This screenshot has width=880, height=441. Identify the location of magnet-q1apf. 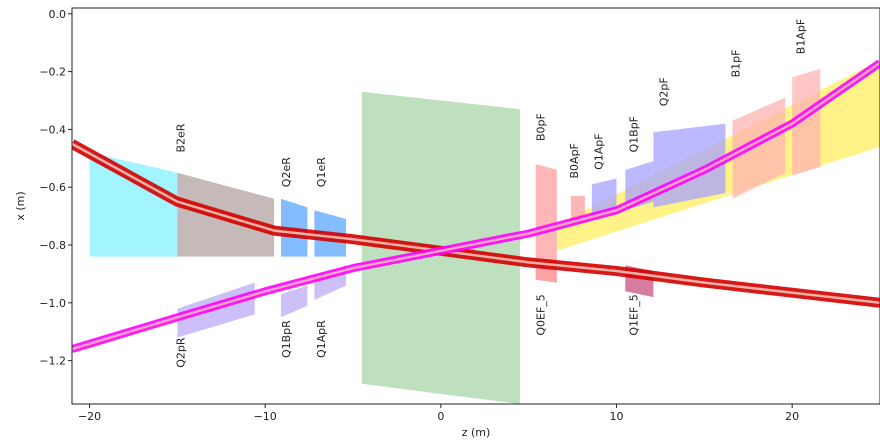
(604, 197).